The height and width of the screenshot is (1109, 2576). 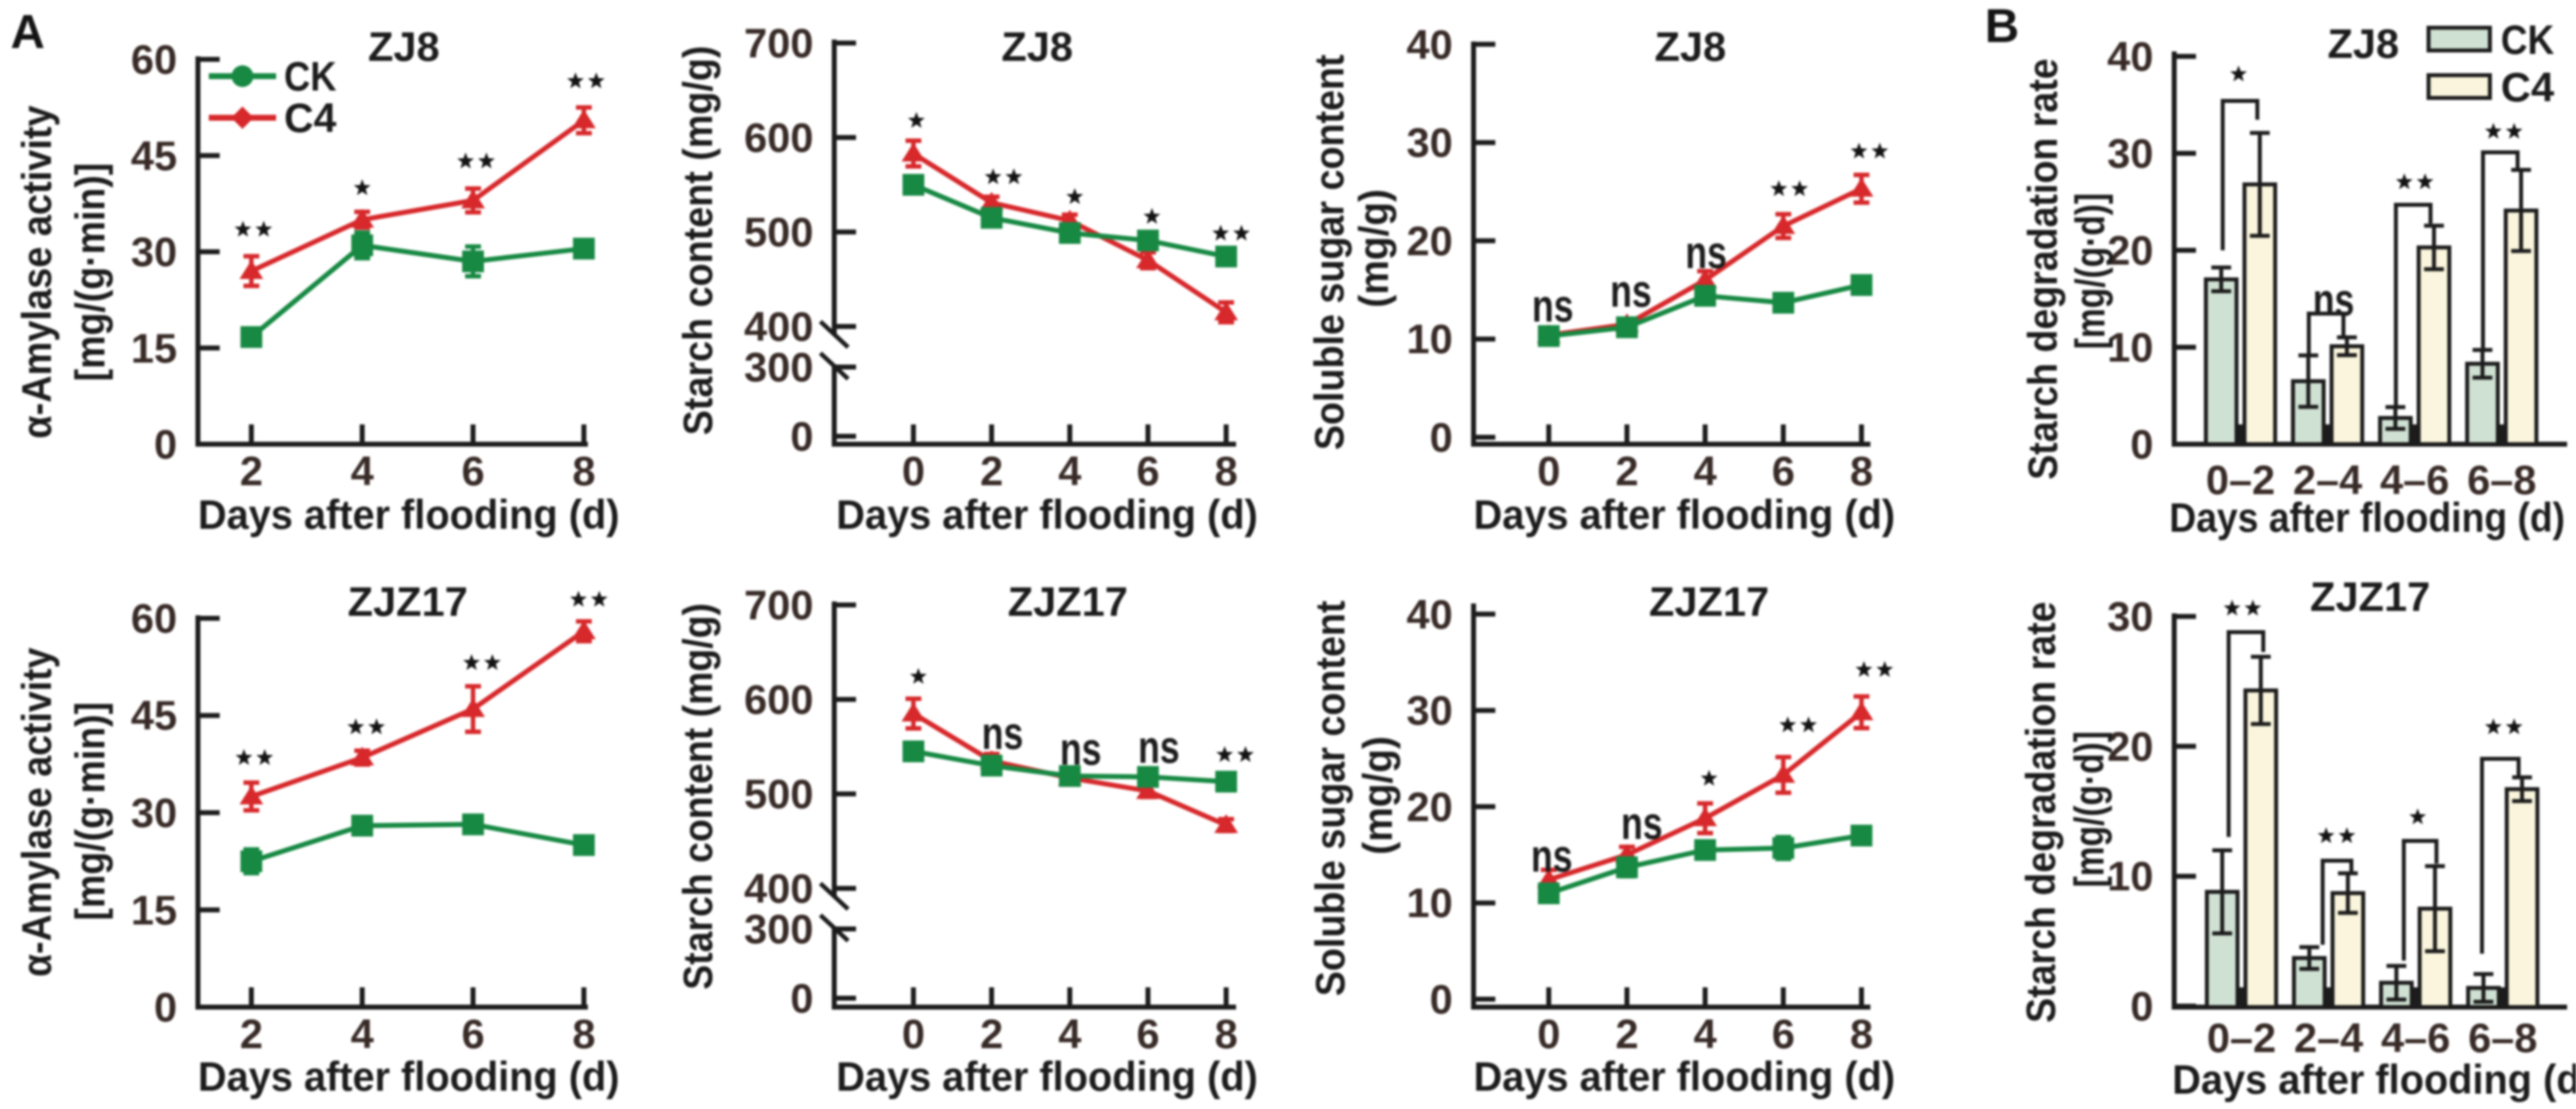 I want to click on svg-text: A, so click(x=28, y=33).